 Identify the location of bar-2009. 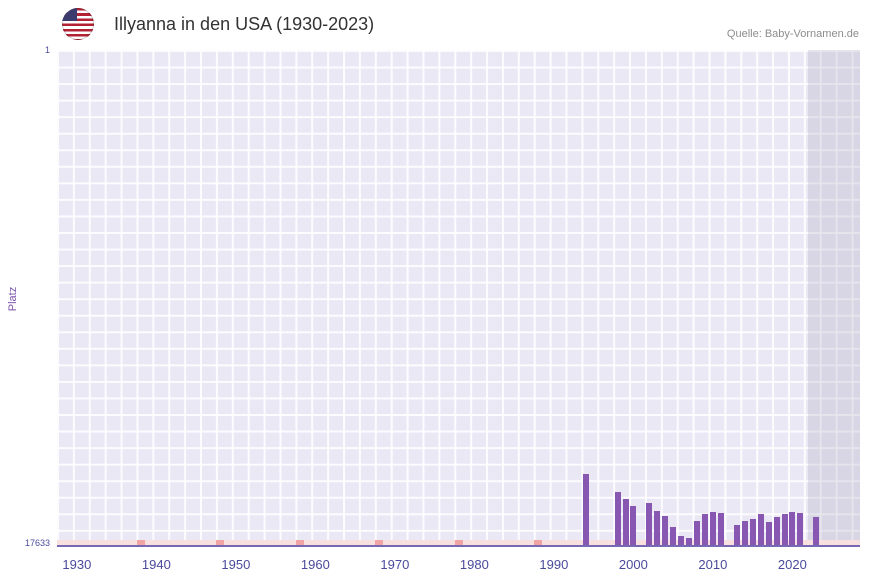
(705, 529).